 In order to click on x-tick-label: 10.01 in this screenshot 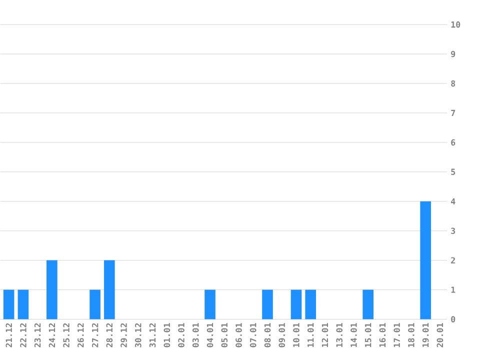, I will do `click(296, 334)`.